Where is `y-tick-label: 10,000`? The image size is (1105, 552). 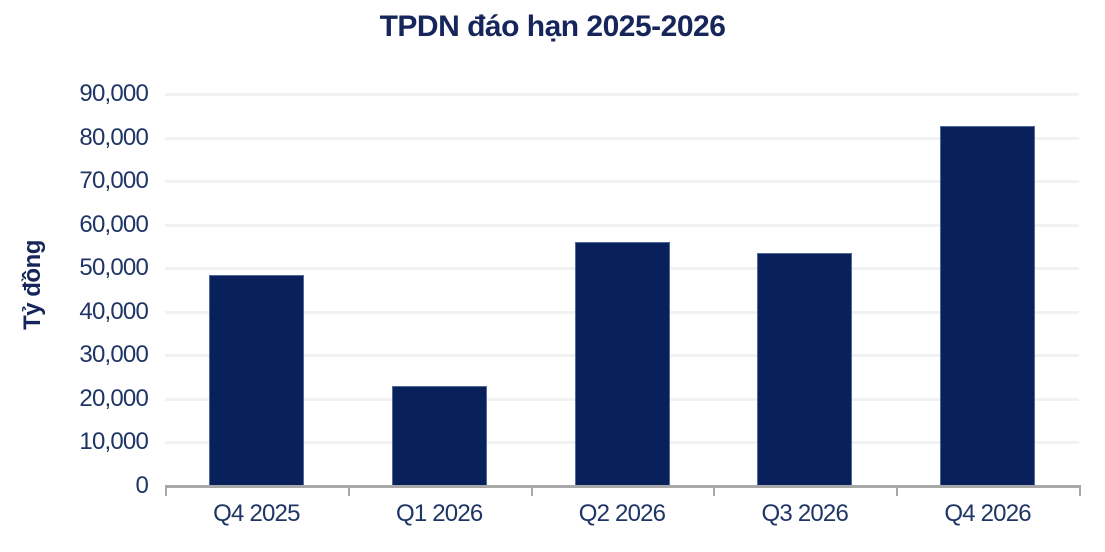
y-tick-label: 10,000 is located at coordinates (113, 442).